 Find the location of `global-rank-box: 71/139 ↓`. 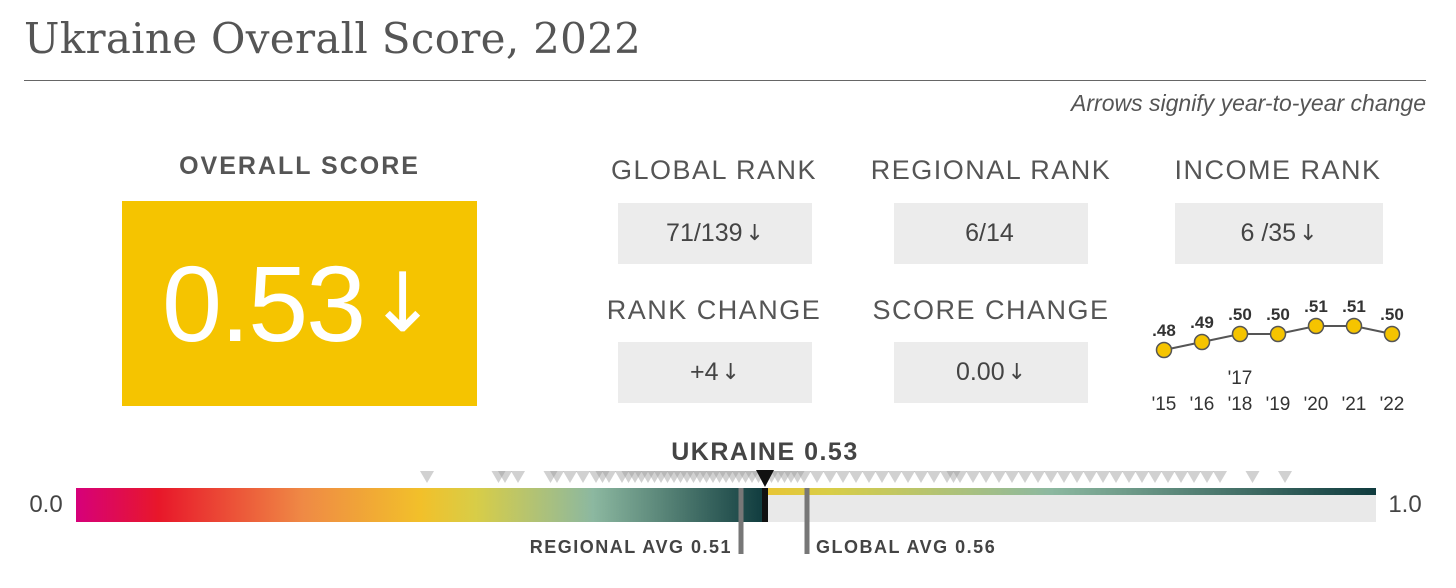

global-rank-box: 71/139 ↓ is located at coordinates (715, 233).